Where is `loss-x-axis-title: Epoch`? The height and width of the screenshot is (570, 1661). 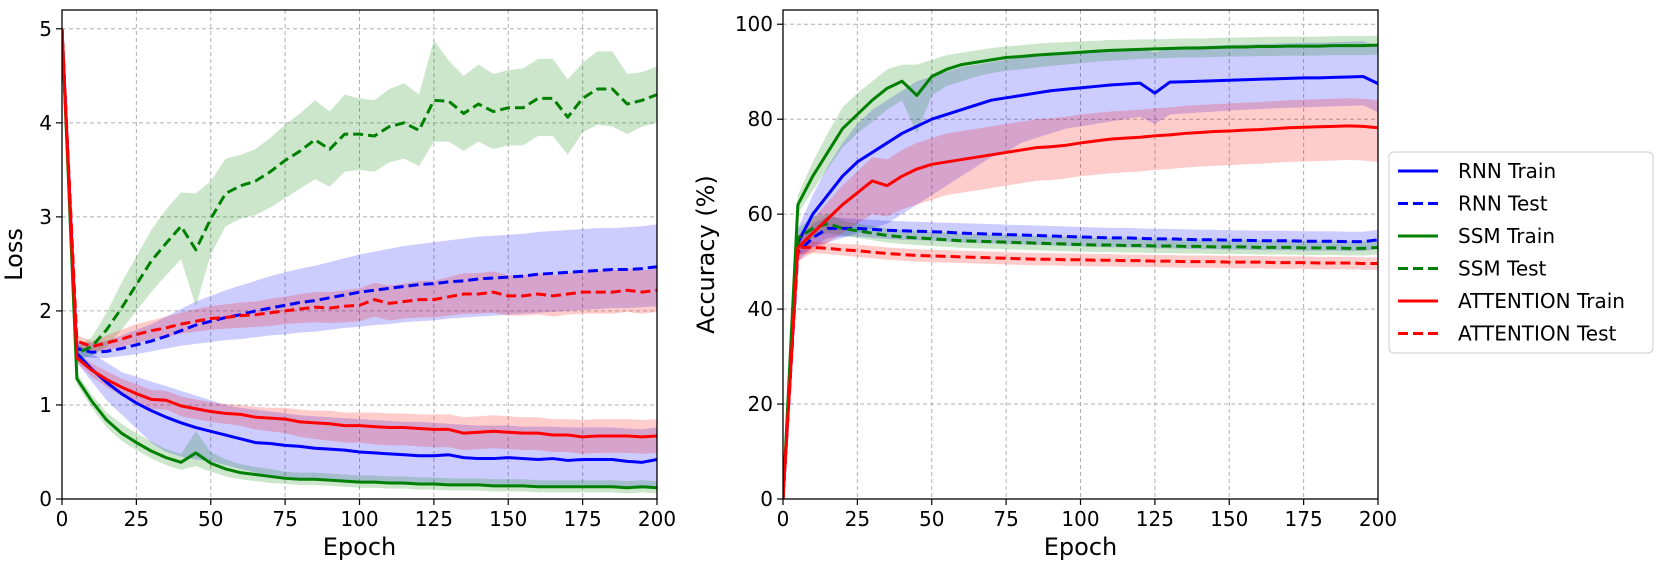 loss-x-axis-title: Epoch is located at coordinates (360, 547).